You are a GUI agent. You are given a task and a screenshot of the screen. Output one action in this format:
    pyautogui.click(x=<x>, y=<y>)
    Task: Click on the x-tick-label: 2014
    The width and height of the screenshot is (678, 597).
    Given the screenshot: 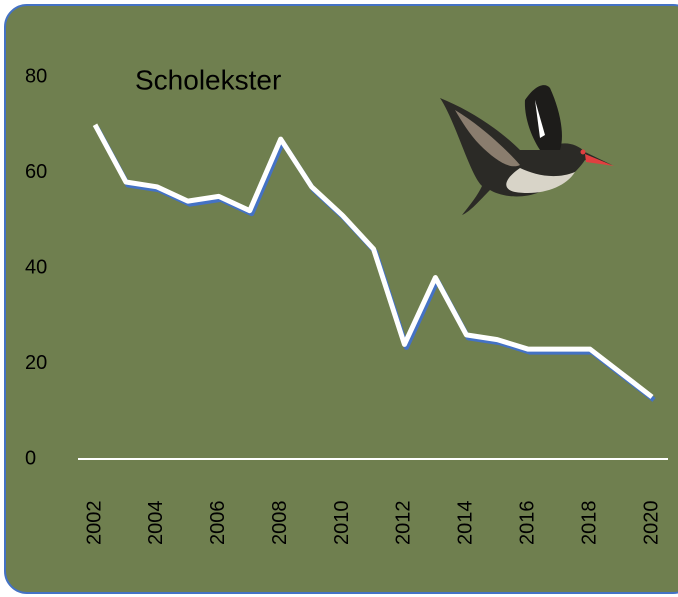 What is the action you would take?
    pyautogui.click(x=466, y=523)
    